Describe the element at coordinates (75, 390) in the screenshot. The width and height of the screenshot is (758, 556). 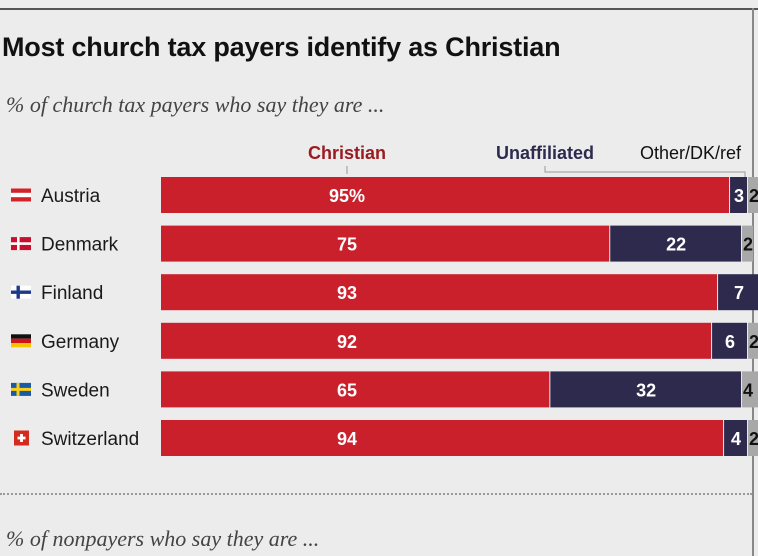
I see `category-label-sweden: Sweden` at that location.